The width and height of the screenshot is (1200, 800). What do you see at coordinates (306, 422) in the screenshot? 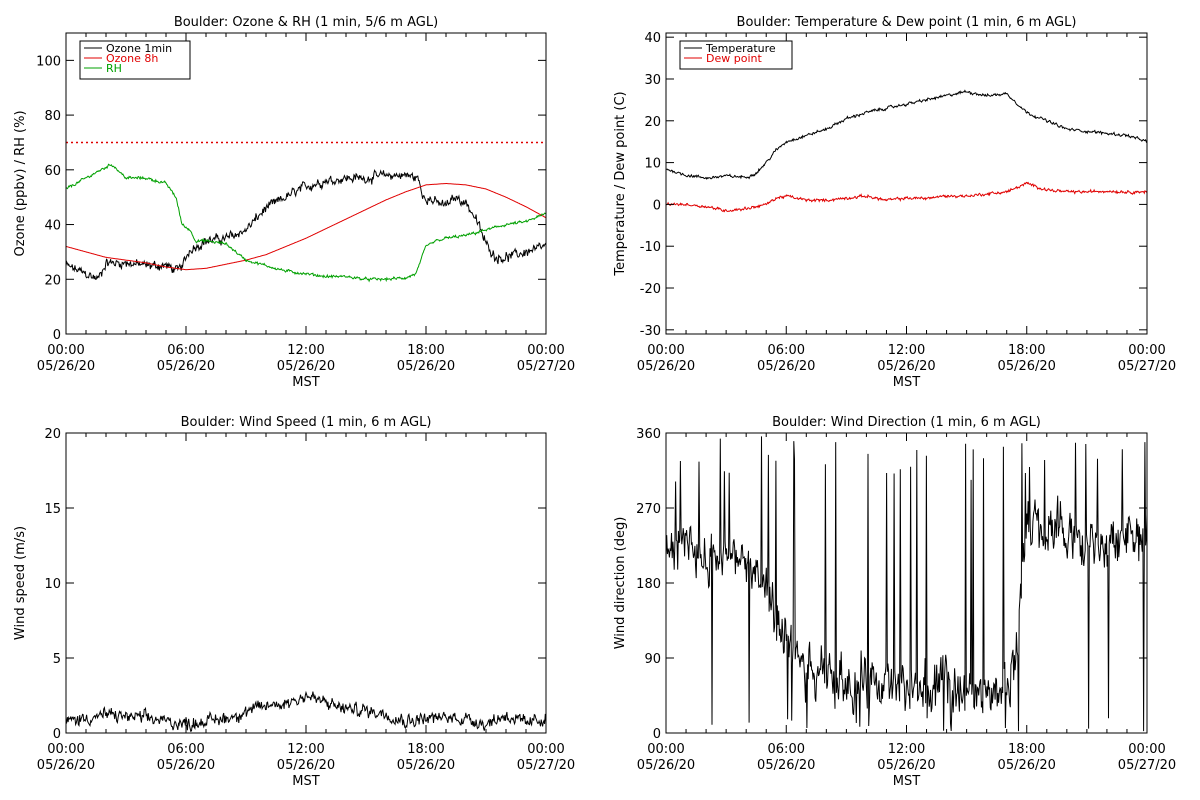
I see `chart-title: Boulder: Wind Speed (1 min, 6 m AGL)` at bounding box center [306, 422].